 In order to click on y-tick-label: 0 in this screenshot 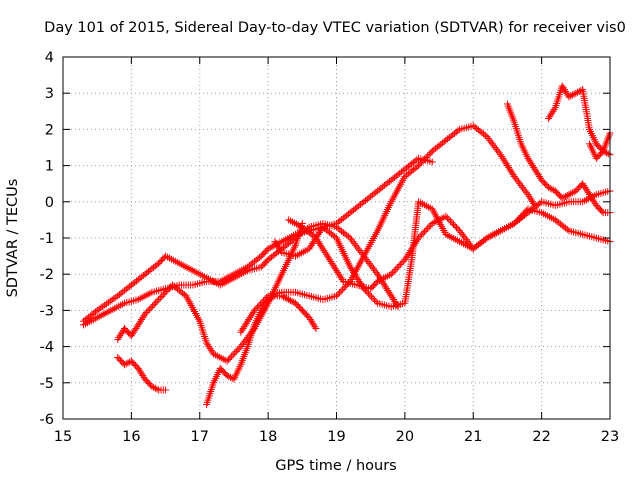, I will do `click(49, 203)`.